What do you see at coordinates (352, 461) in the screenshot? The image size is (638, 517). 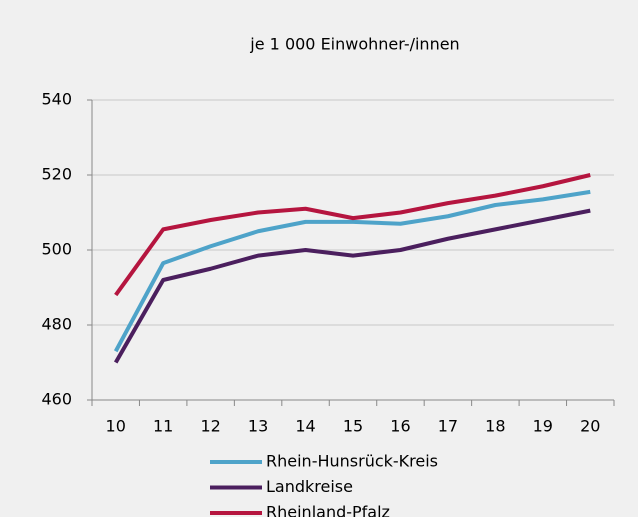 I see `legend-label: Rhein-Hunsrück-Kreis` at bounding box center [352, 461].